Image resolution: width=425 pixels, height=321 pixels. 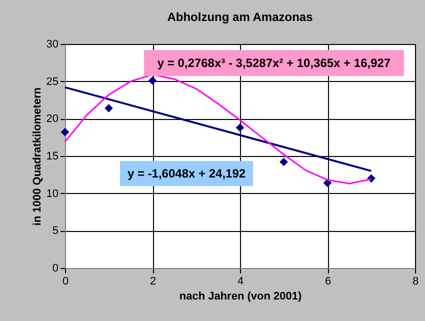 What do you see at coordinates (52, 119) in the screenshot?
I see `y-tick-label: 20` at bounding box center [52, 119].